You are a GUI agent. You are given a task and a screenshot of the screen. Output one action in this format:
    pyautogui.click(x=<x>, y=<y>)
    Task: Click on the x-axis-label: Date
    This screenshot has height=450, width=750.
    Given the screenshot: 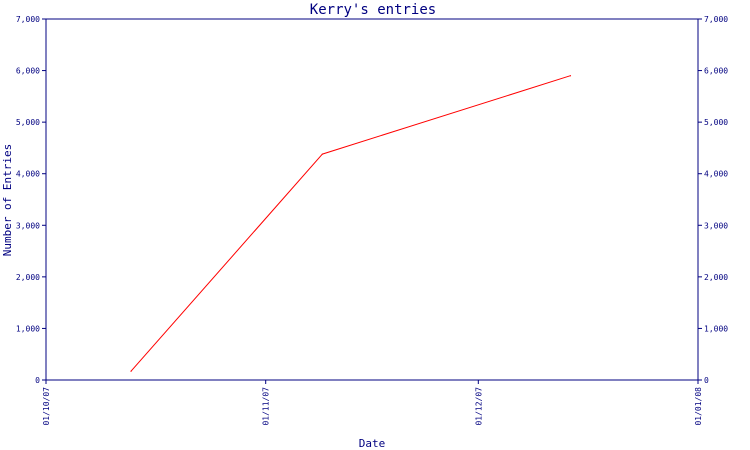 What is the action you would take?
    pyautogui.click(x=372, y=443)
    